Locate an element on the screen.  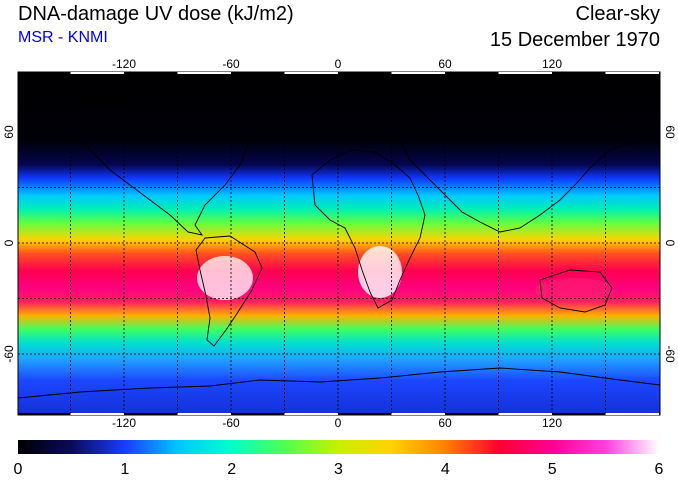
australia-band is located at coordinates (575, 290).